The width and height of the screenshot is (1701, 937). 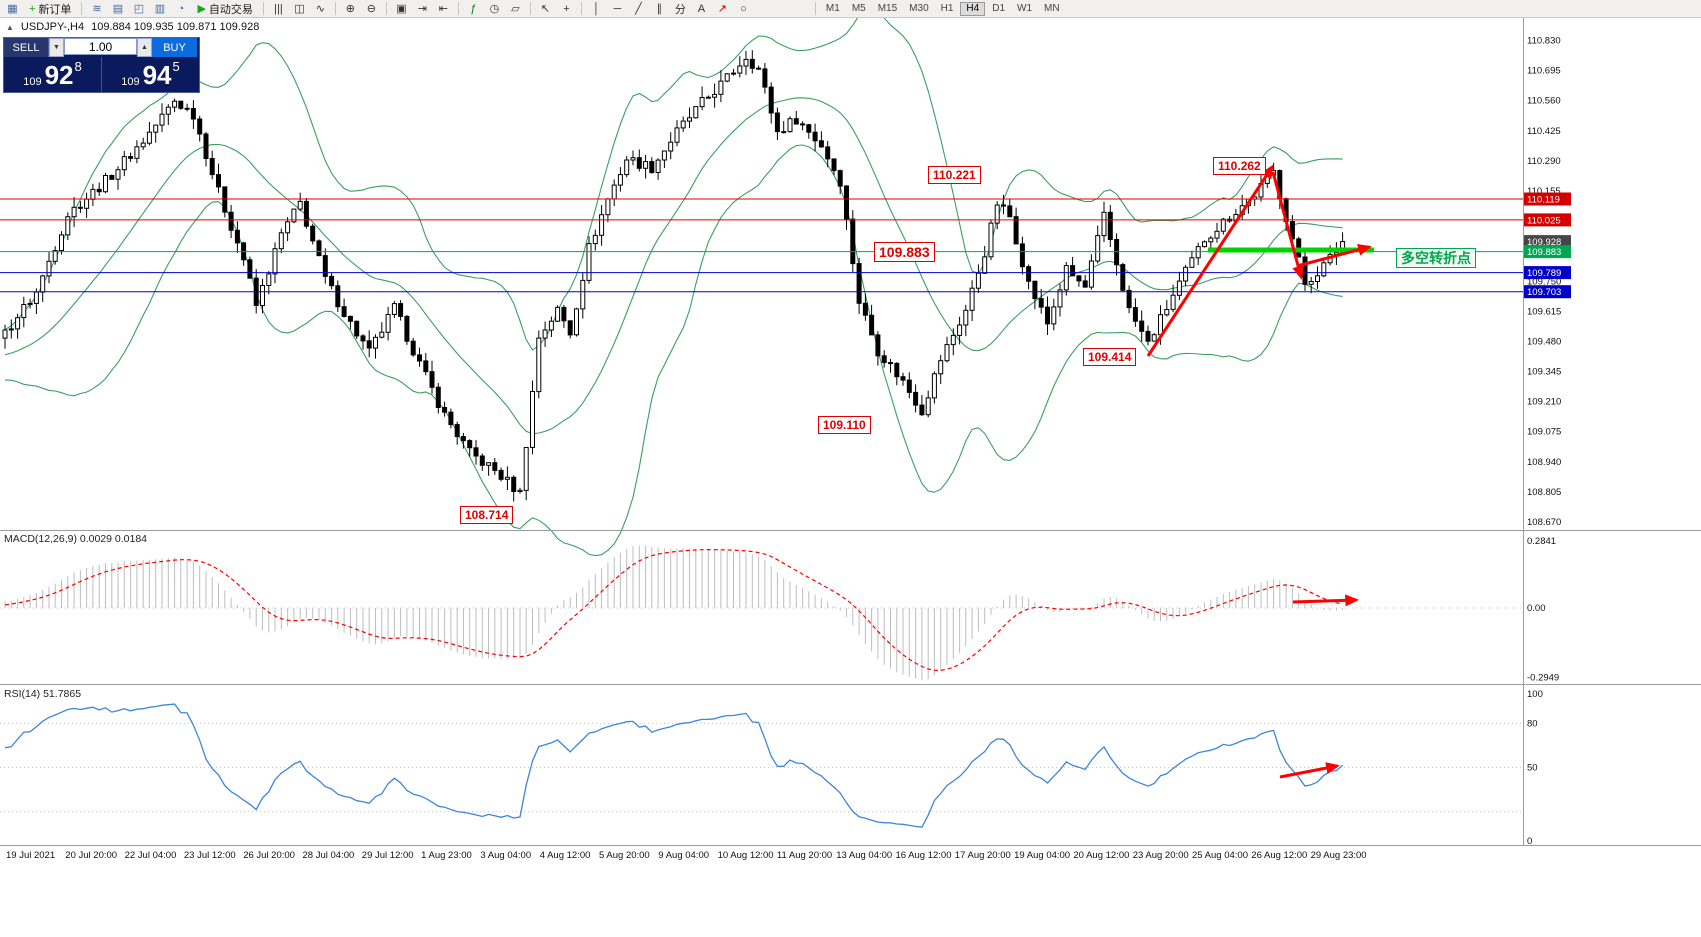 I want to click on horizontal-line-icon: ─, so click(x=617, y=8).